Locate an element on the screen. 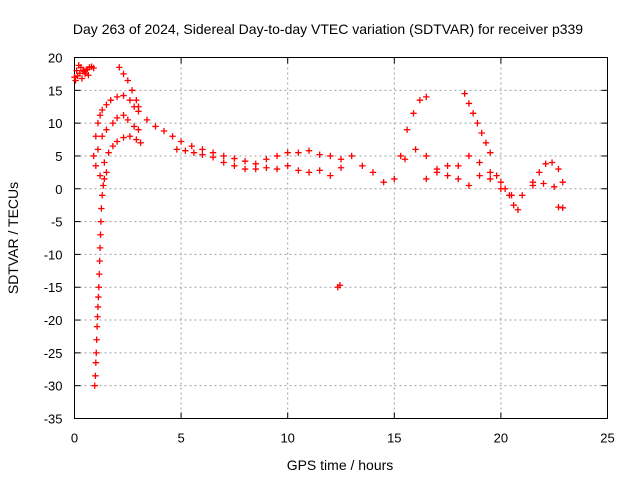 The image size is (640, 480). x-tick-label: 10 is located at coordinates (287, 438).